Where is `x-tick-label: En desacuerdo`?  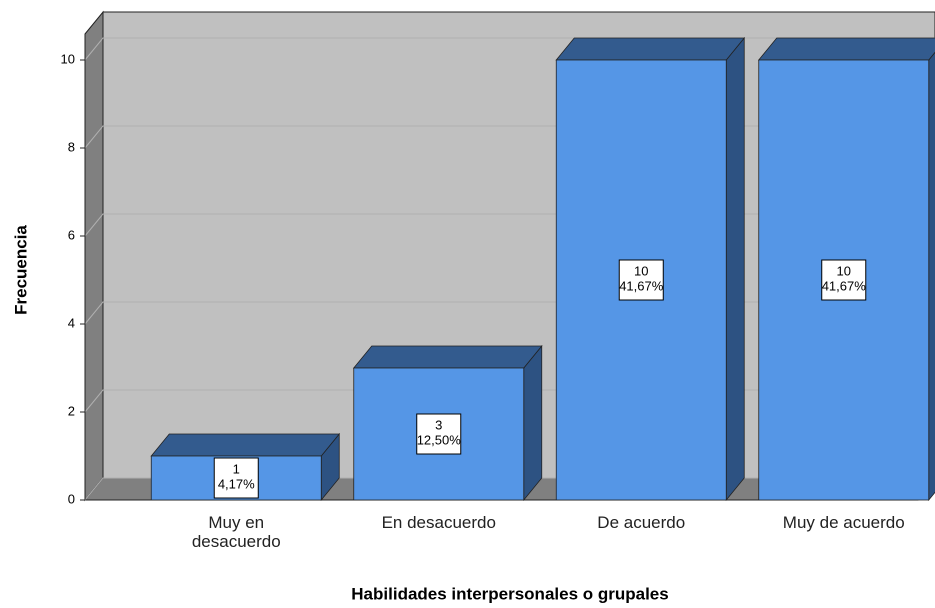
x-tick-label: En desacuerdo is located at coordinates (438, 522).